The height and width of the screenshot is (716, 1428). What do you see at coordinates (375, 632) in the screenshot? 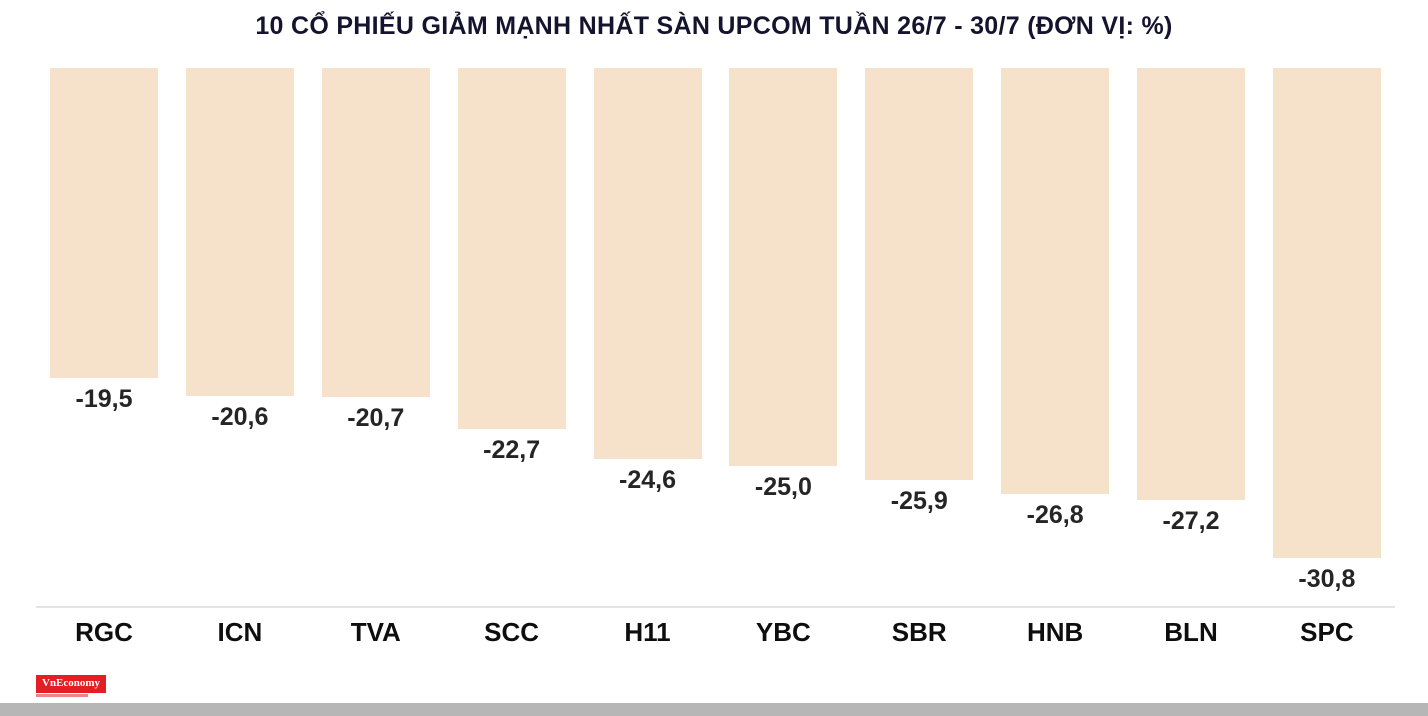
I see `category-label-TVA: TVA` at bounding box center [375, 632].